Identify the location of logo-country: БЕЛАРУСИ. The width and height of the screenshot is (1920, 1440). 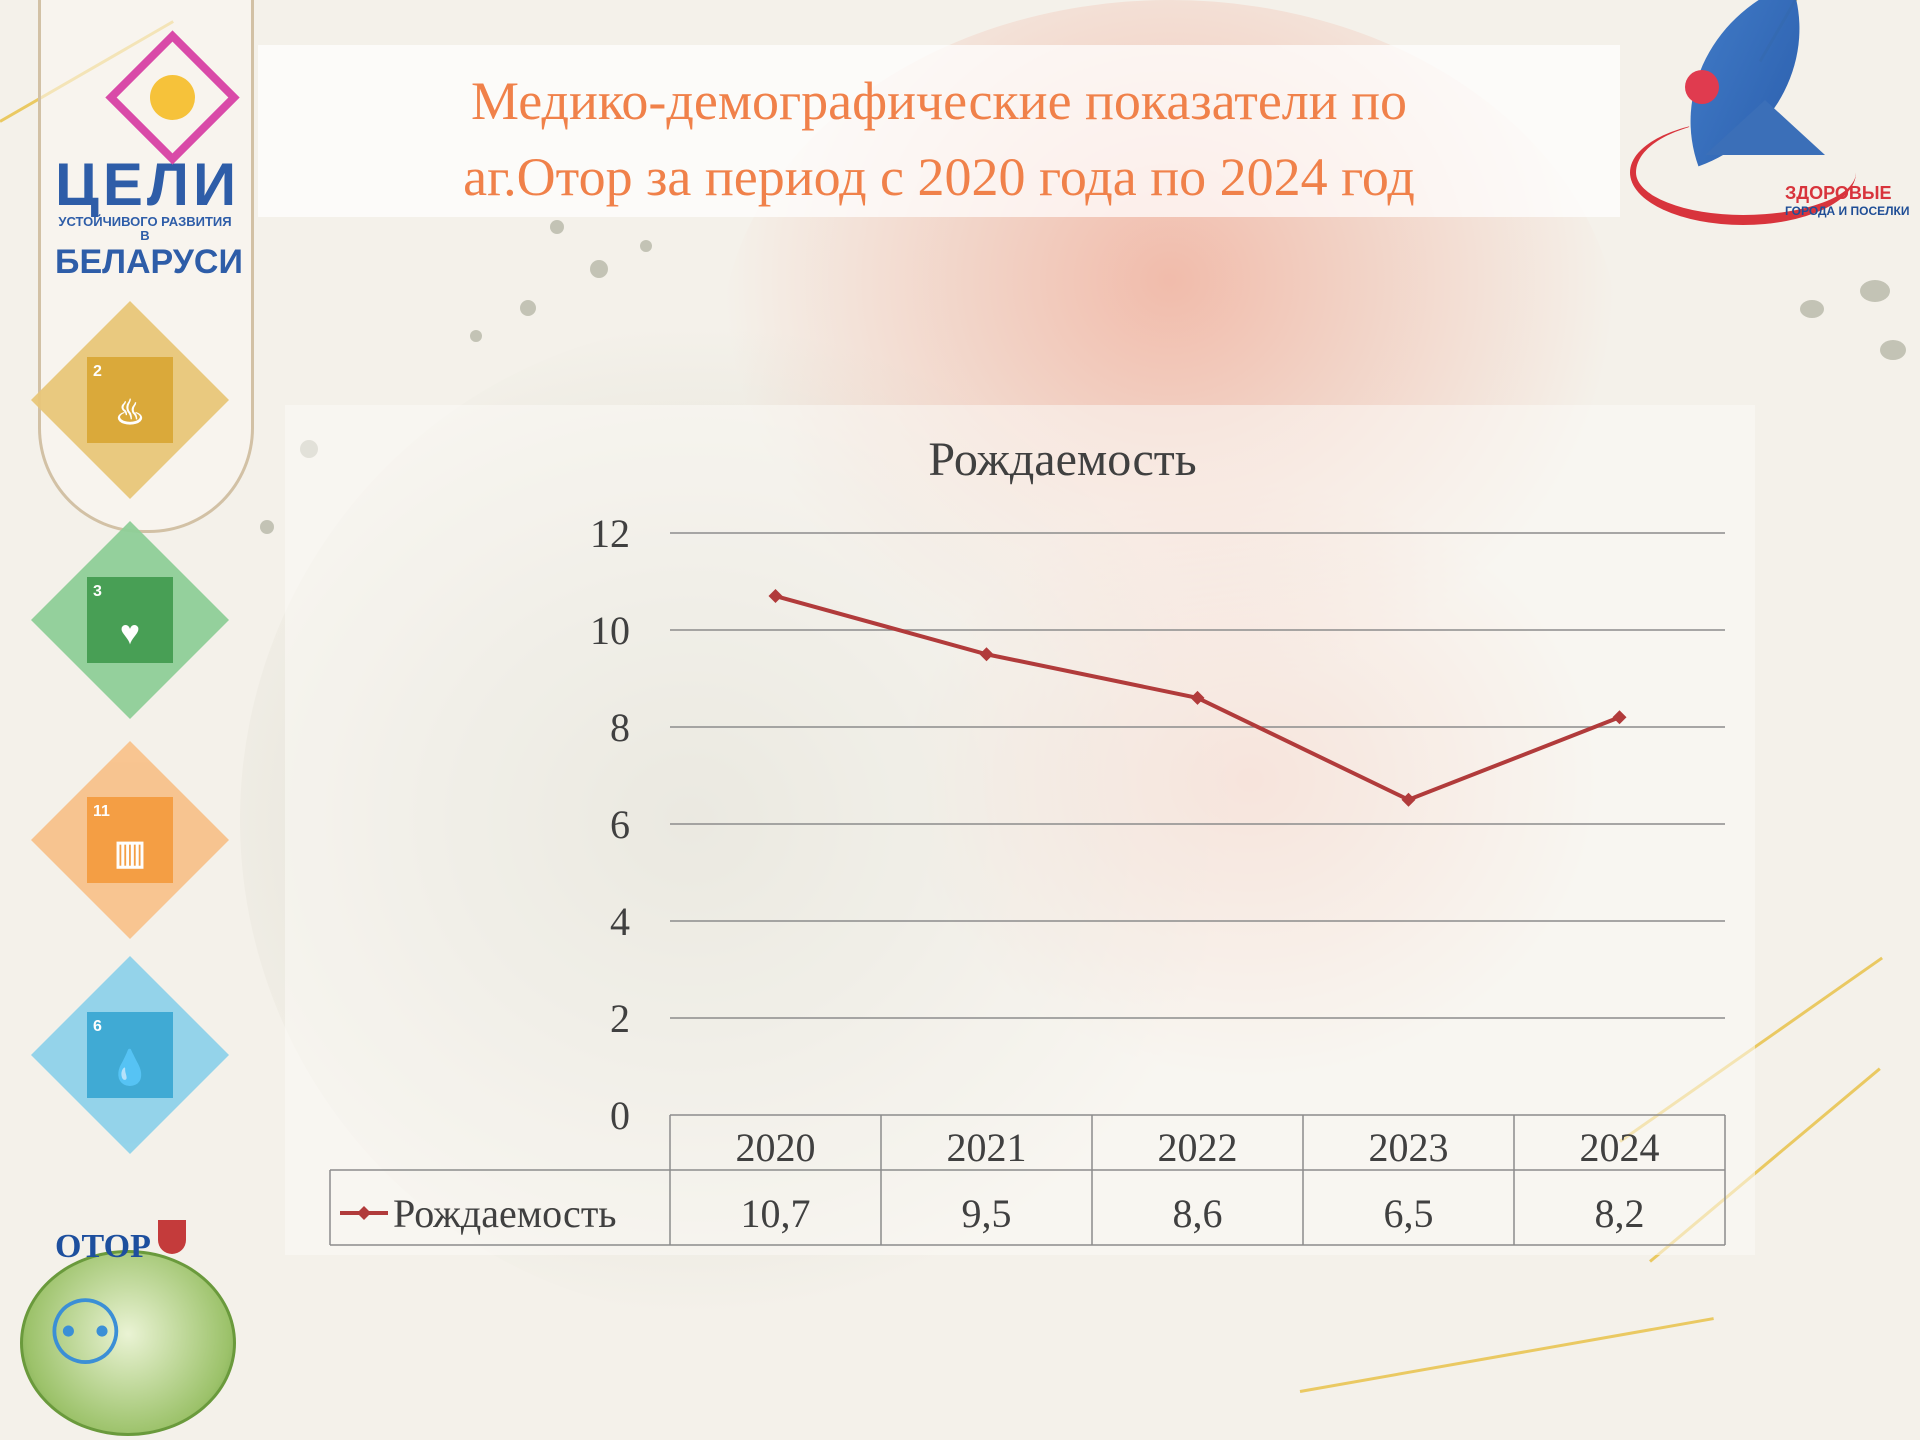
(149, 262).